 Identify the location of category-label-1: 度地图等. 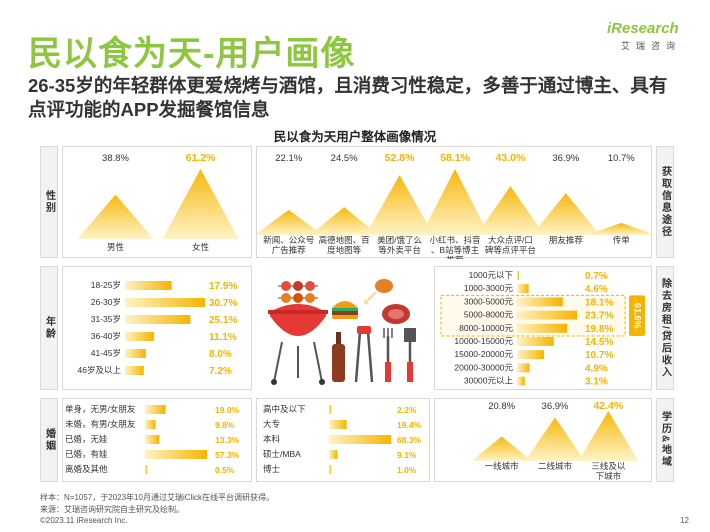
(344, 250).